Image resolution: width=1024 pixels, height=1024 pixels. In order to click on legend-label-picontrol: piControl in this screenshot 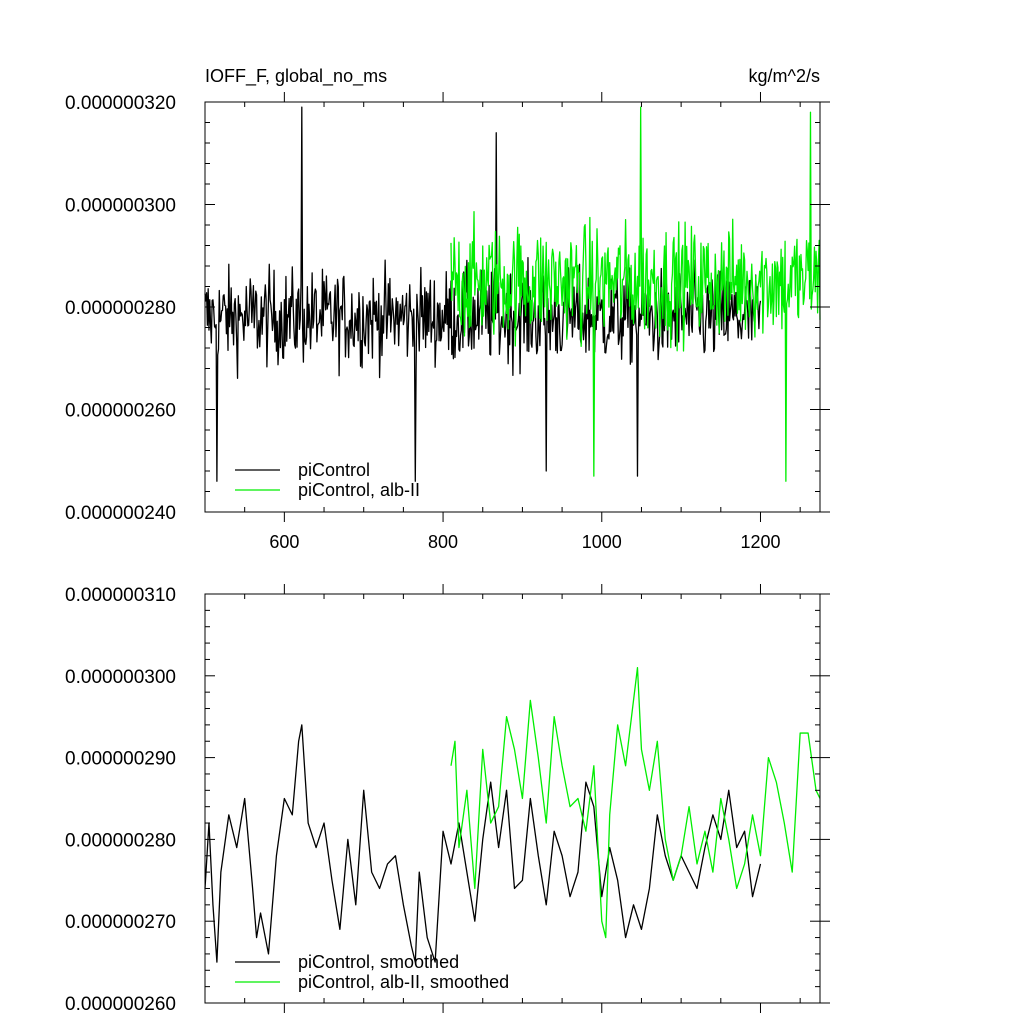, I will do `click(334, 470)`.